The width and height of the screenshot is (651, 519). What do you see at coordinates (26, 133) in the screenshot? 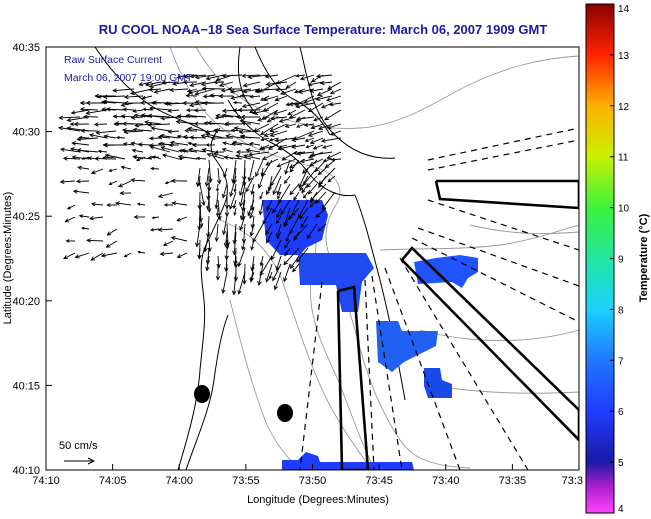
I see `y-tick-label: 40:30` at bounding box center [26, 133].